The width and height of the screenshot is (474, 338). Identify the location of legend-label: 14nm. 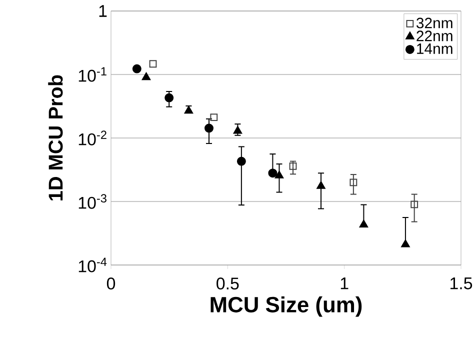
(434, 49).